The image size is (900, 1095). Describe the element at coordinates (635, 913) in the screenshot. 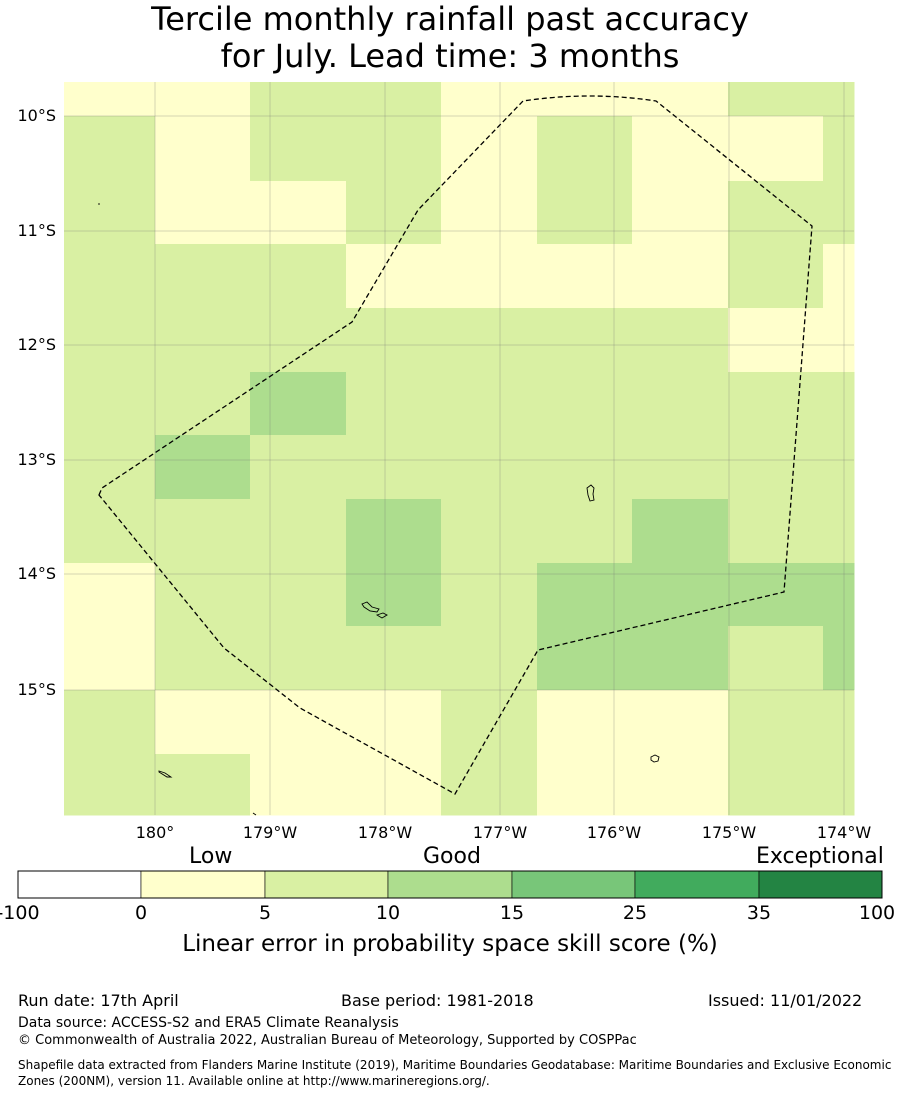

I see `colorbar-tick: 25` at that location.